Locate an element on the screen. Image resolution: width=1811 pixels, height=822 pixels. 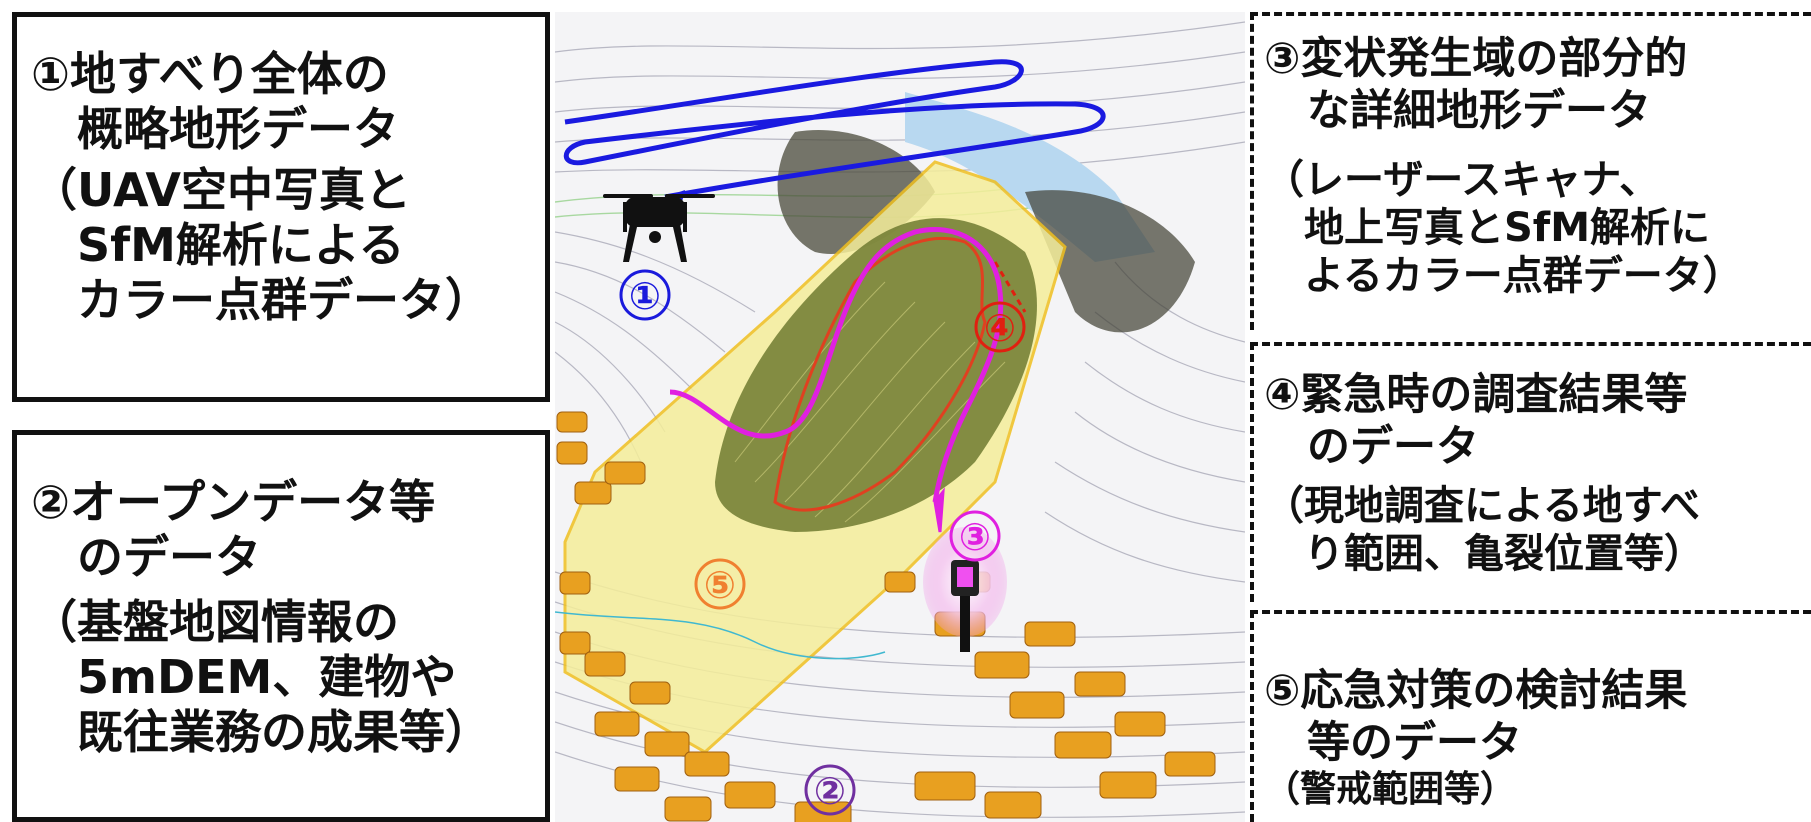
box4-sub: （現地調査による地すべ り範囲、亀裂位置等） is located at coordinates (1484, 530).